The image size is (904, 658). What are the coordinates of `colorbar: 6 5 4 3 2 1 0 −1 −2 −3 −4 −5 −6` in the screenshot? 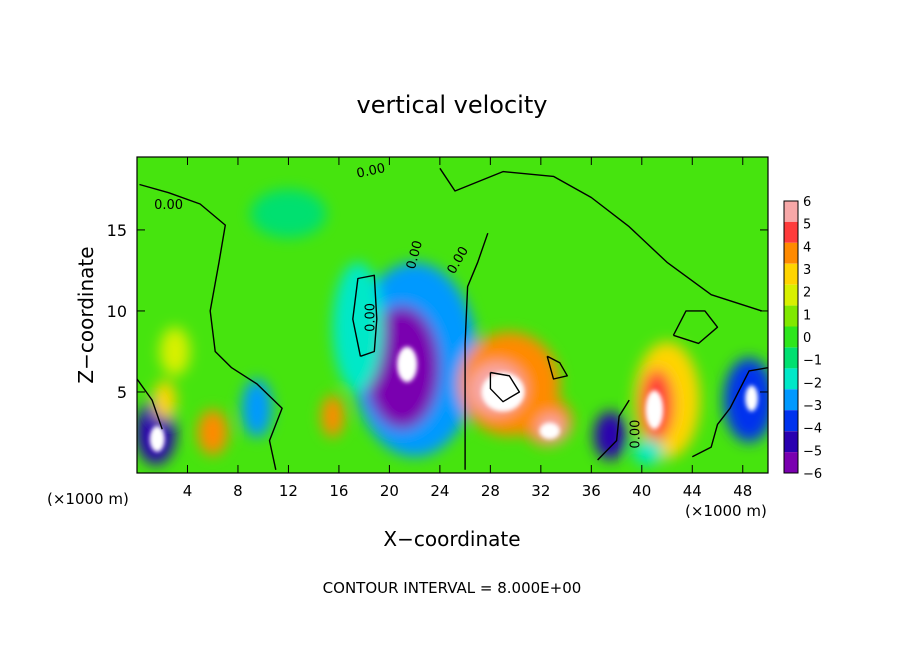 It's located at (802, 338).